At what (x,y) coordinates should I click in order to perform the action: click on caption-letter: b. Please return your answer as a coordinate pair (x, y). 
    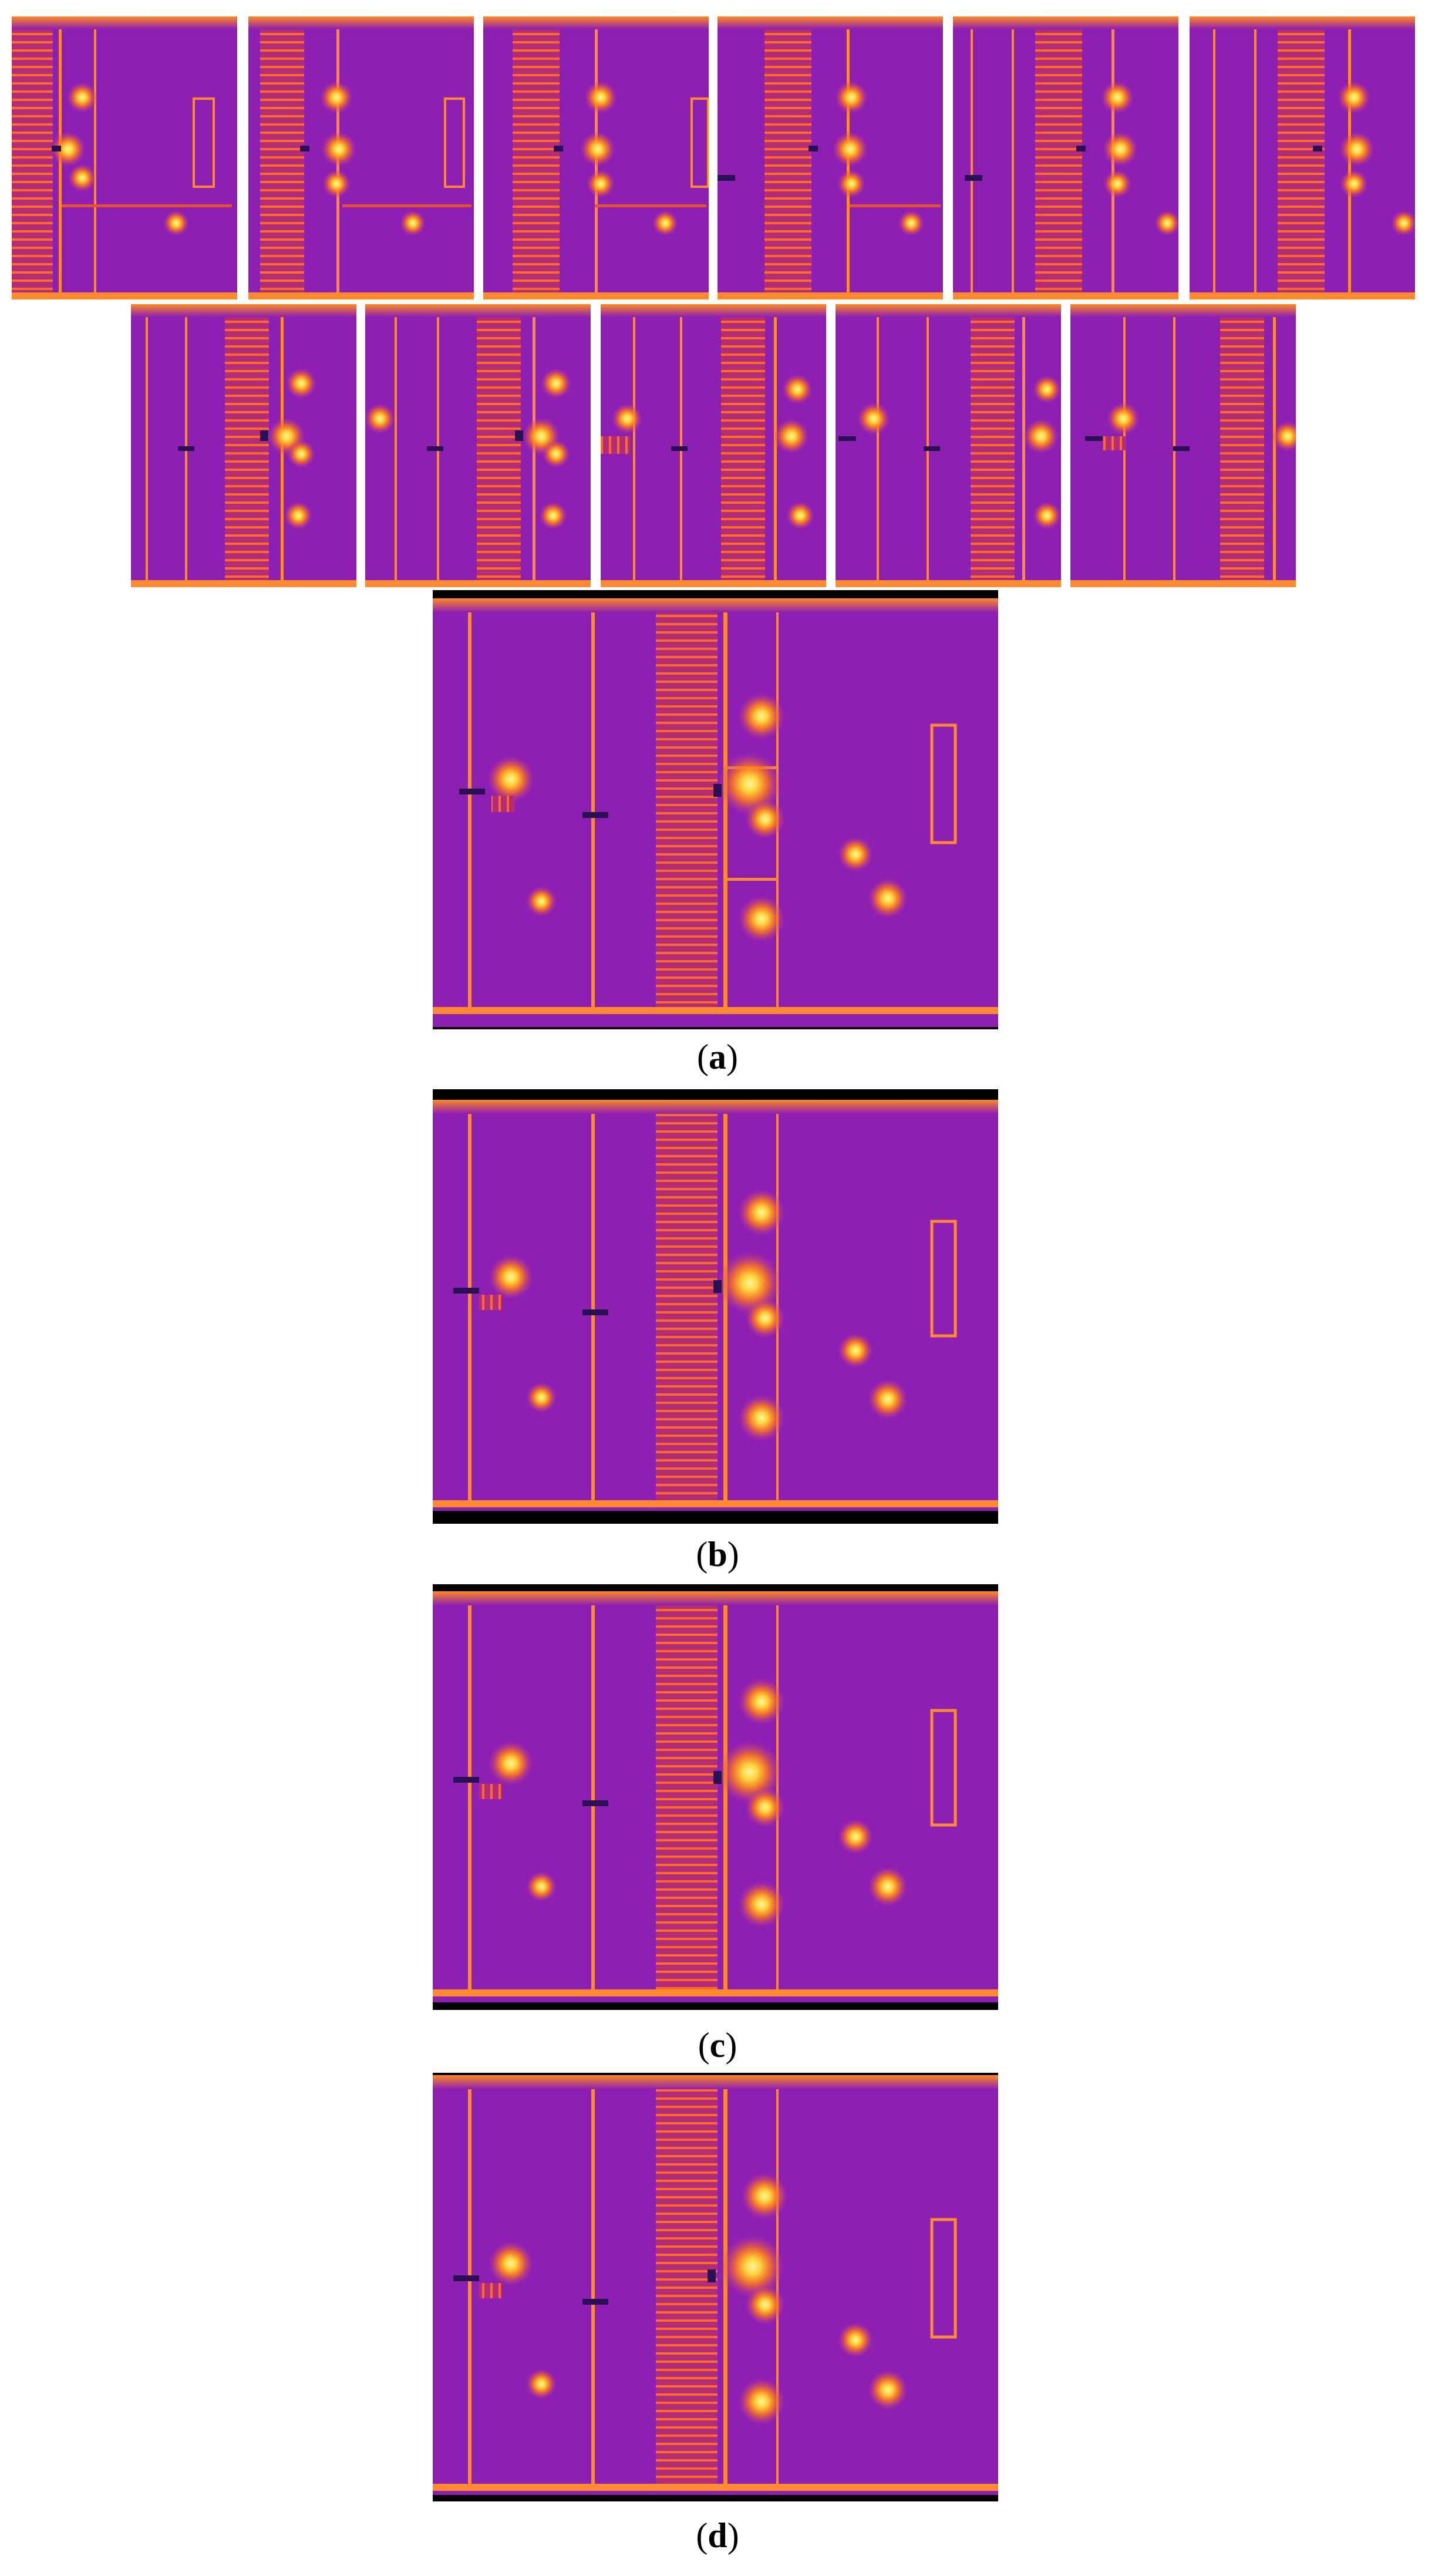
    Looking at the image, I should click on (717, 1554).